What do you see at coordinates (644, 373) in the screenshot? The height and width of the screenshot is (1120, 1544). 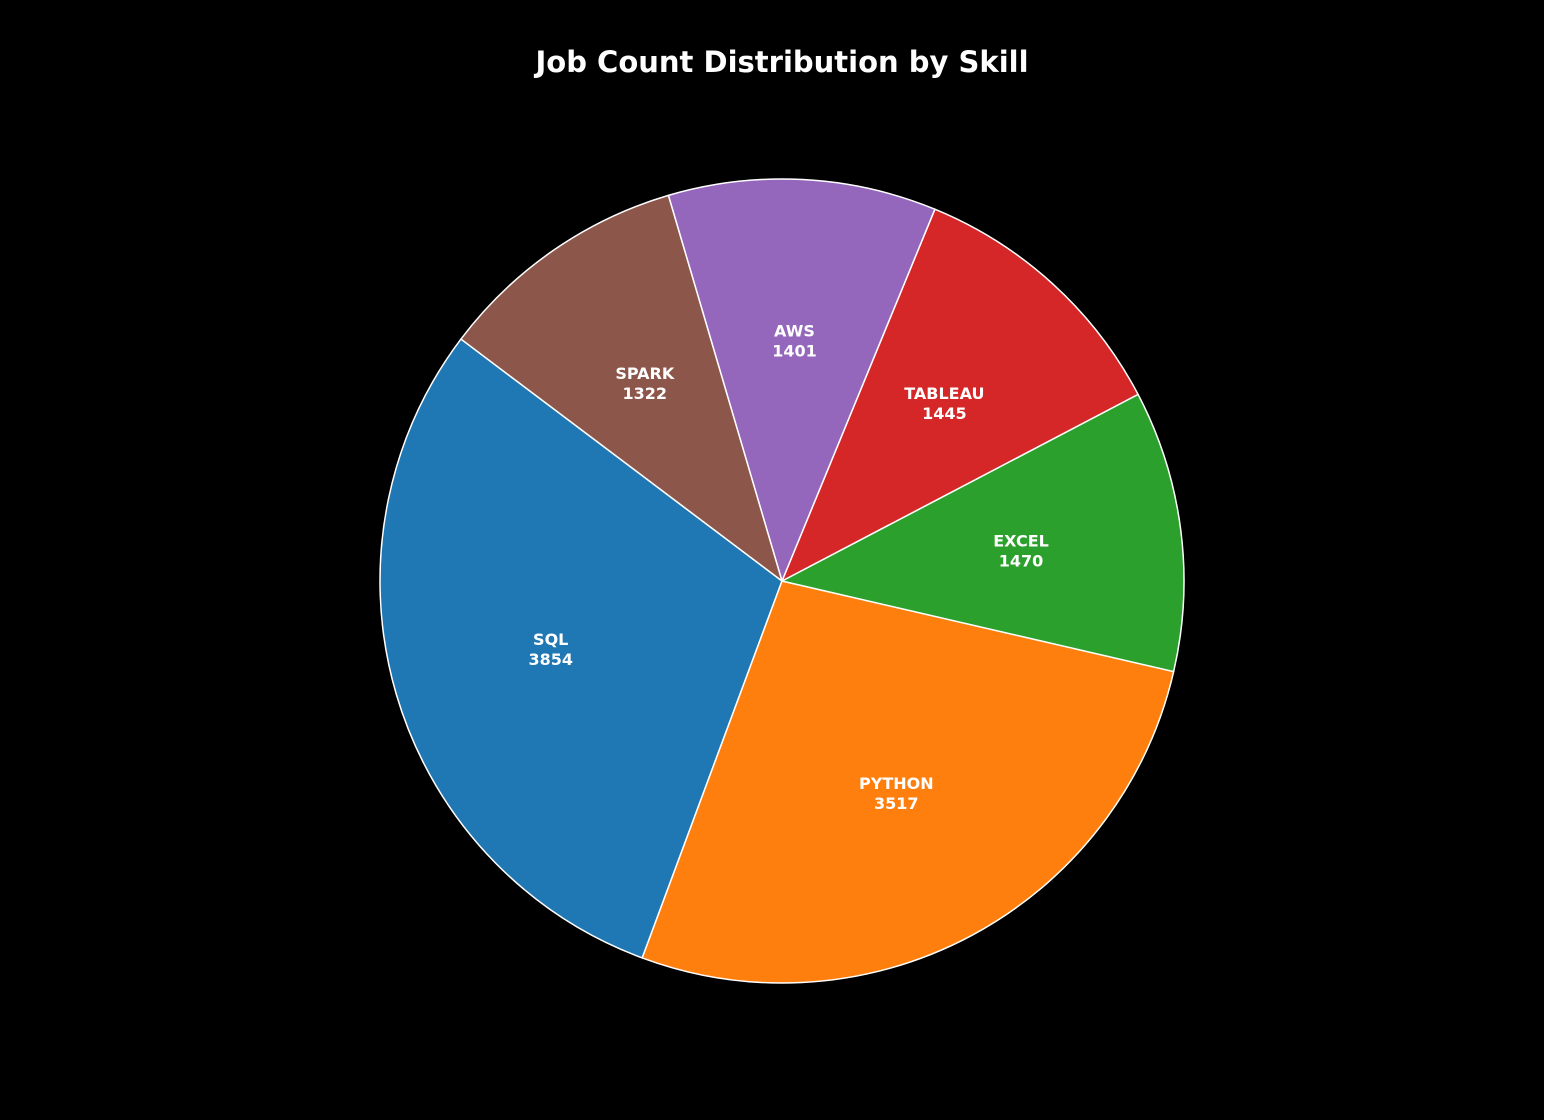 I see `slice-label-name: SPARK` at bounding box center [644, 373].